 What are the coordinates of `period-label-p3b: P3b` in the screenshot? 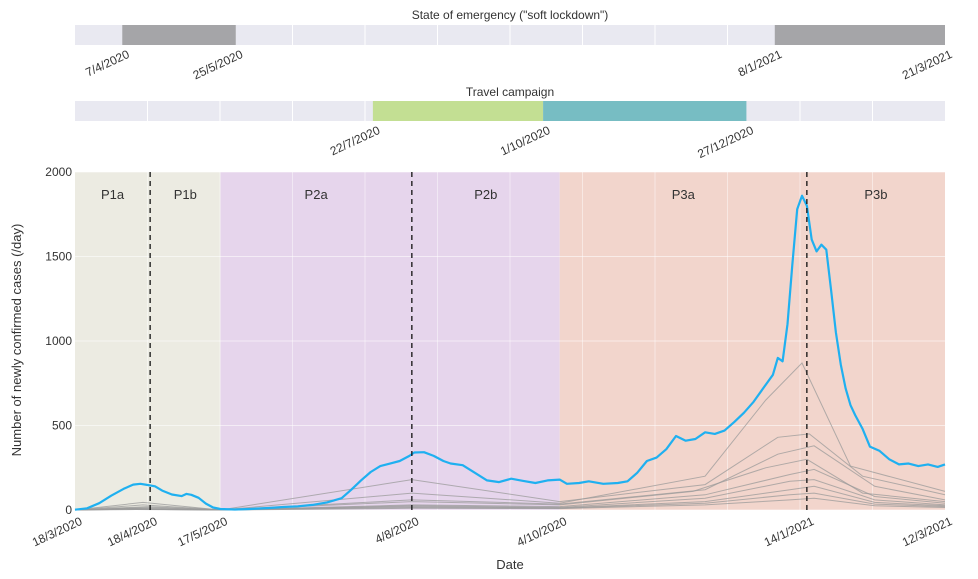 It's located at (875, 194).